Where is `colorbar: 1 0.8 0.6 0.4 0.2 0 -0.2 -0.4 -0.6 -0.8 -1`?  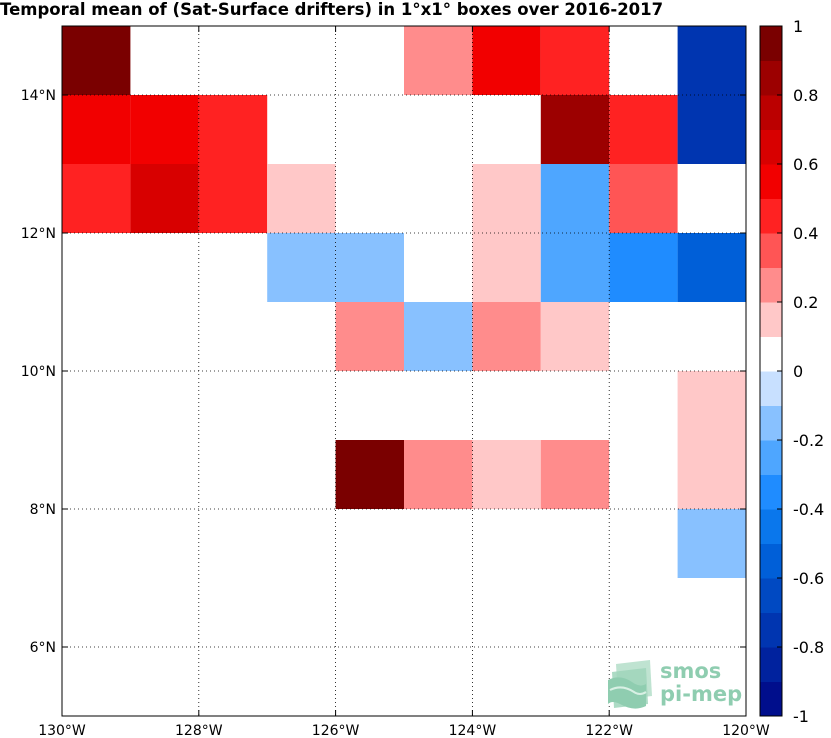 colorbar: 1 0.8 0.6 0.4 0.2 0 -0.2 -0.4 -0.6 -0.8 -1 is located at coordinates (791, 371).